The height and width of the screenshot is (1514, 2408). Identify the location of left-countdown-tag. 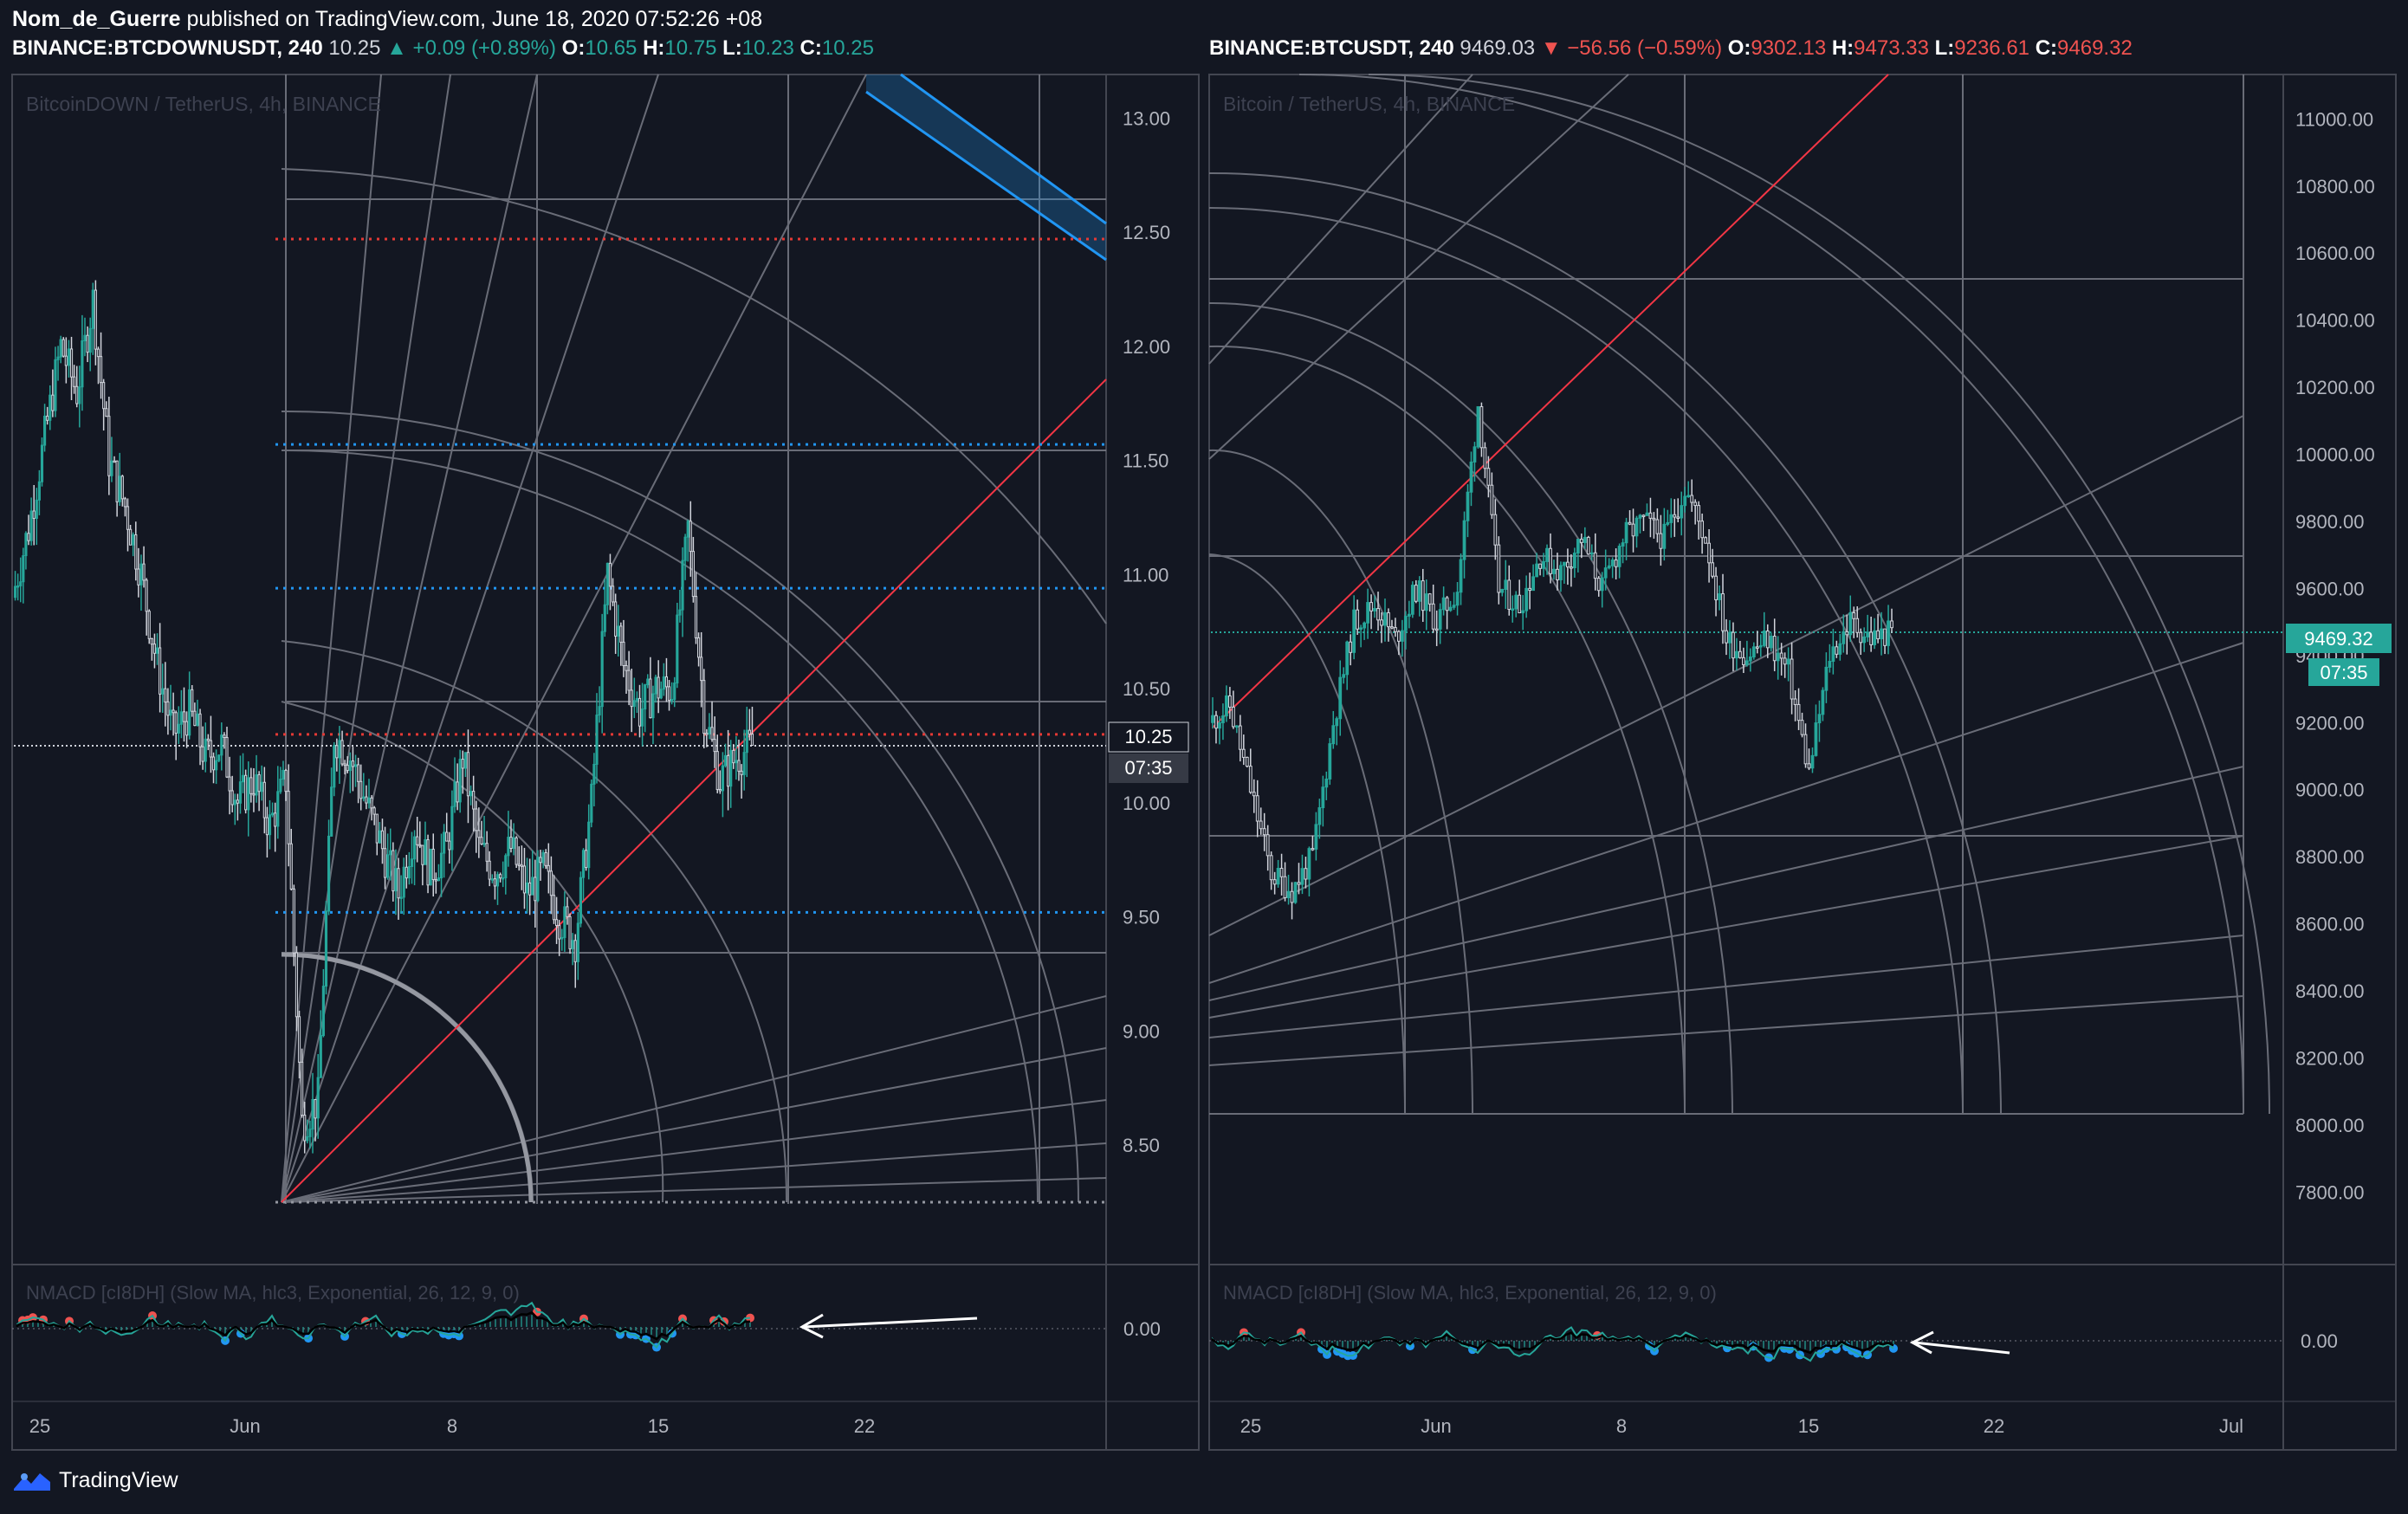
(1148, 768).